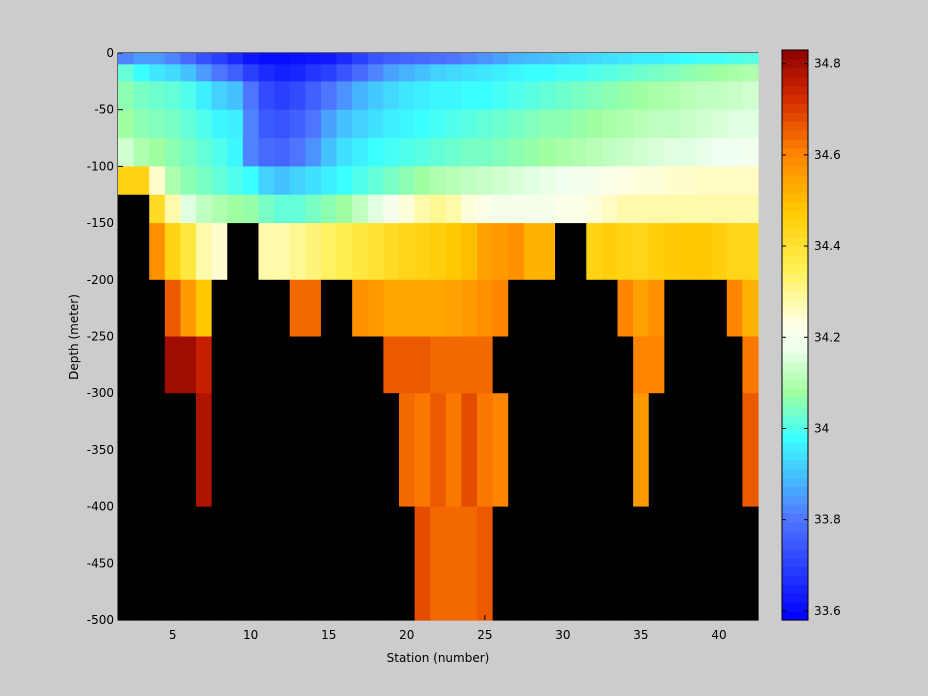 This screenshot has width=928, height=696. Describe the element at coordinates (100, 280) in the screenshot. I see `y-tick-label: -200` at that location.